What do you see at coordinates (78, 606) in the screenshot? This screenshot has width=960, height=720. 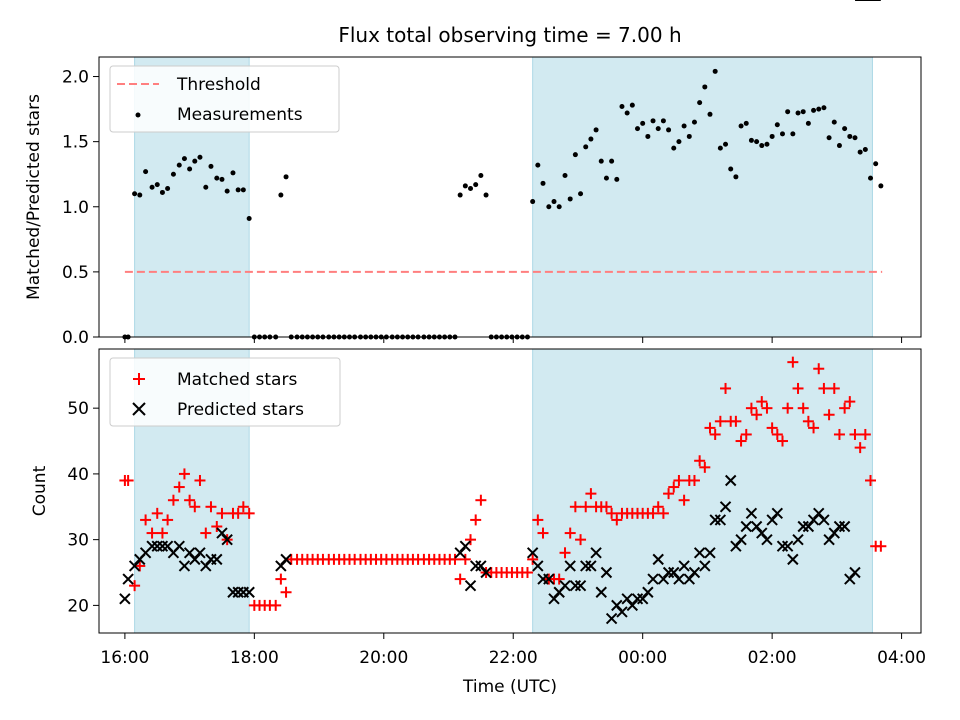 I see `y-tick-label: 20` at bounding box center [78, 606].